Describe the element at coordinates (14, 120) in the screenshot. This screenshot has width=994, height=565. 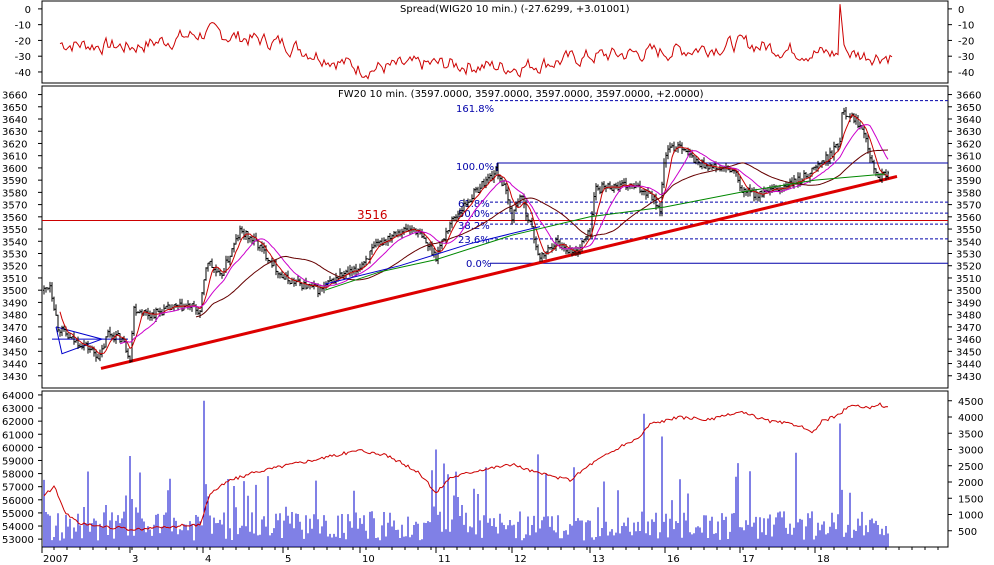
I see `price-tick-left: 3640` at that location.